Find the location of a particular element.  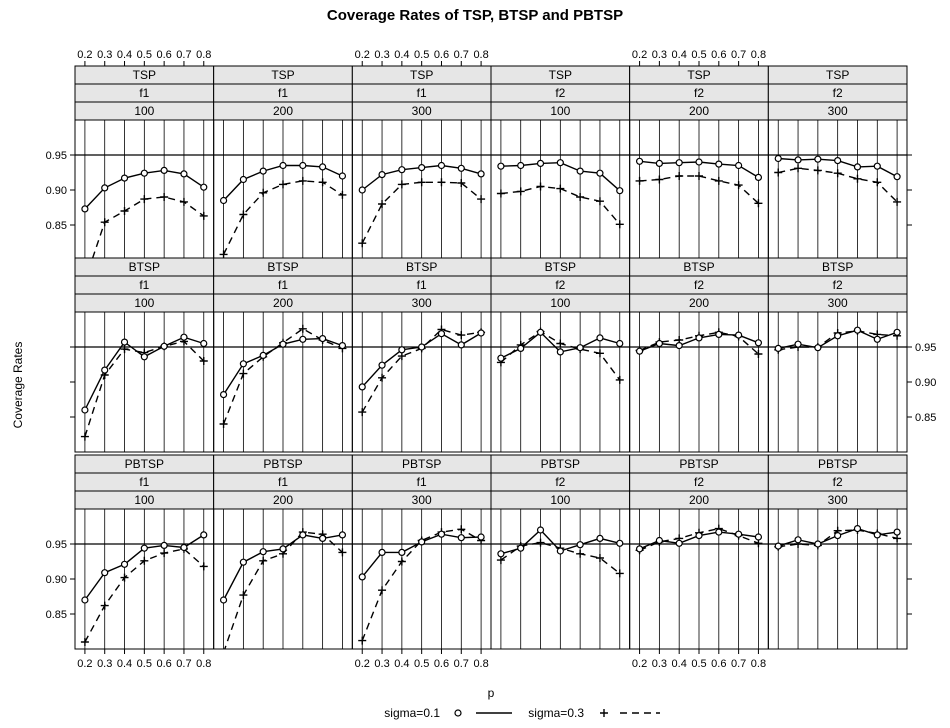

y-tick-label: 0.90 is located at coordinates (56, 191).